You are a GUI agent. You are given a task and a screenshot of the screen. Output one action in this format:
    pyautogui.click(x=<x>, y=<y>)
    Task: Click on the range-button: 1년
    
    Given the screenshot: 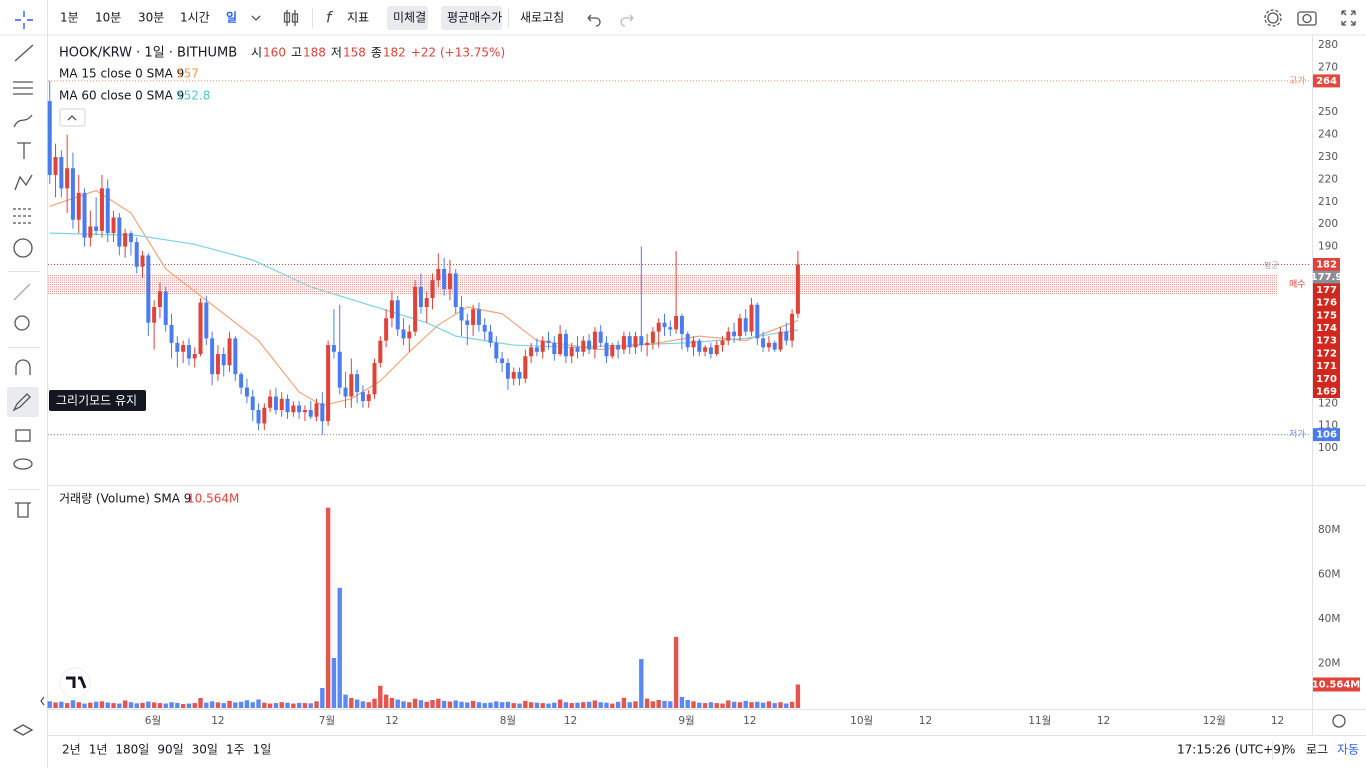 What is the action you would take?
    pyautogui.click(x=98, y=750)
    